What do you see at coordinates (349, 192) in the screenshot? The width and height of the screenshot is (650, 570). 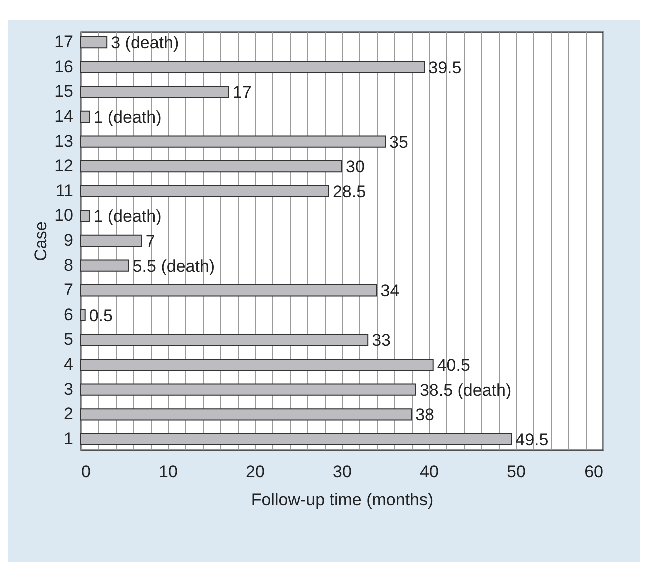 I see `data-label: 28.5` at bounding box center [349, 192].